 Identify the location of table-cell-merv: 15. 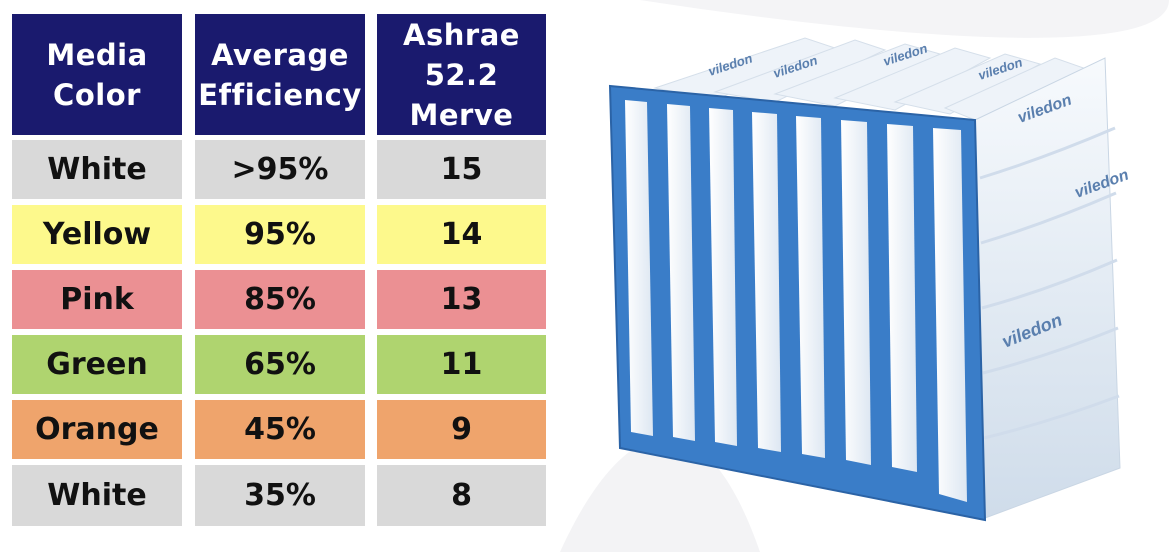
(461, 169).